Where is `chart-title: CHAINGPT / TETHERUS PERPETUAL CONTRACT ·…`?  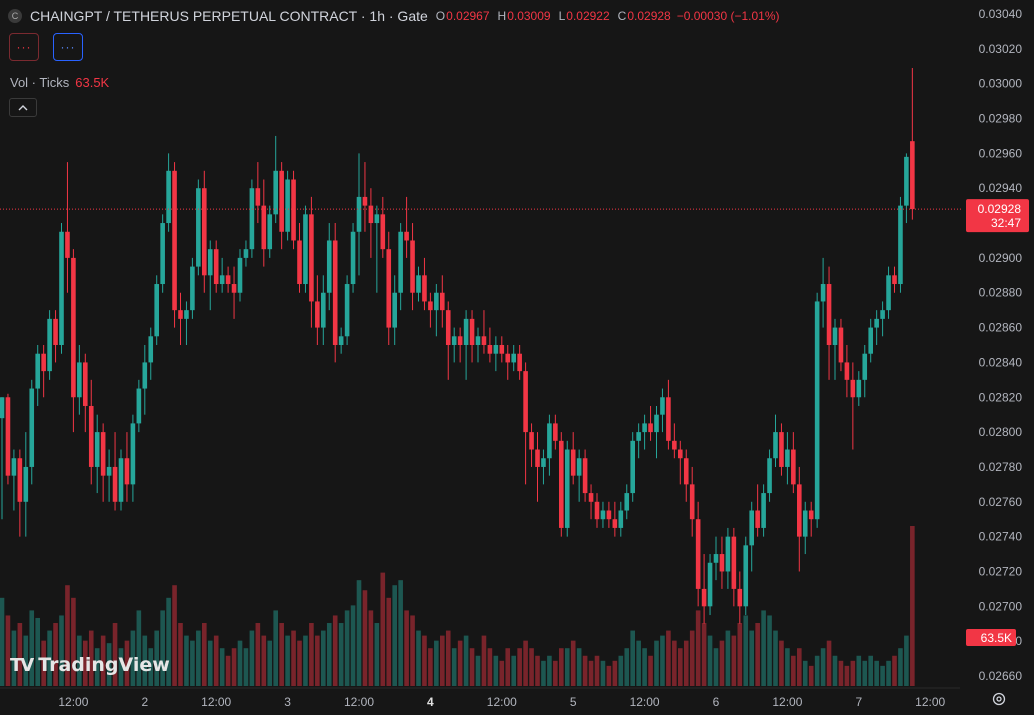
chart-title: CHAINGPT / TETHERUS PERPETUAL CONTRACT ·… is located at coordinates (229, 16).